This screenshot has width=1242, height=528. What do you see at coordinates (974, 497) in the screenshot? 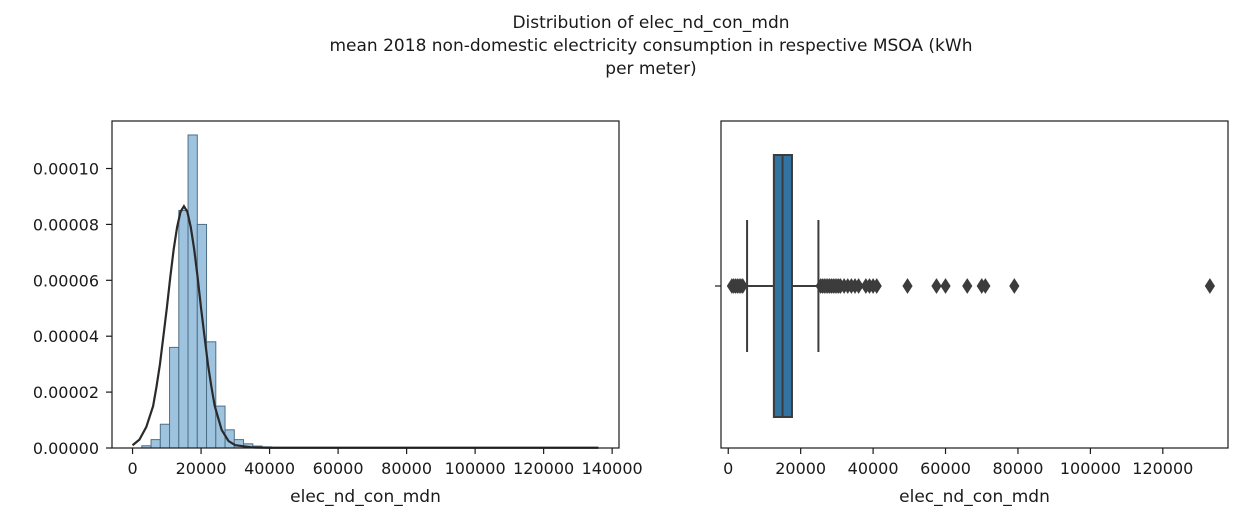
I see `boxplot-x-axis-label: elec_nd_con_mdn` at bounding box center [974, 497].